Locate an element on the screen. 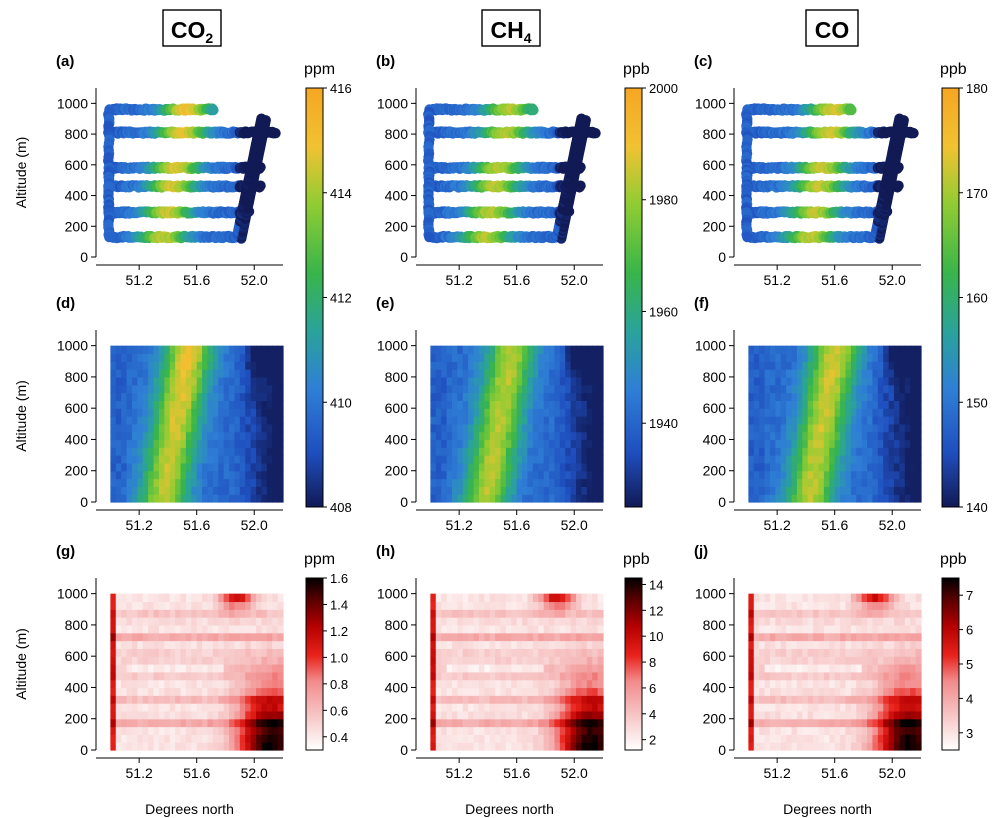 The width and height of the screenshot is (996, 818). gas-title: CO2 is located at coordinates (192, 31).